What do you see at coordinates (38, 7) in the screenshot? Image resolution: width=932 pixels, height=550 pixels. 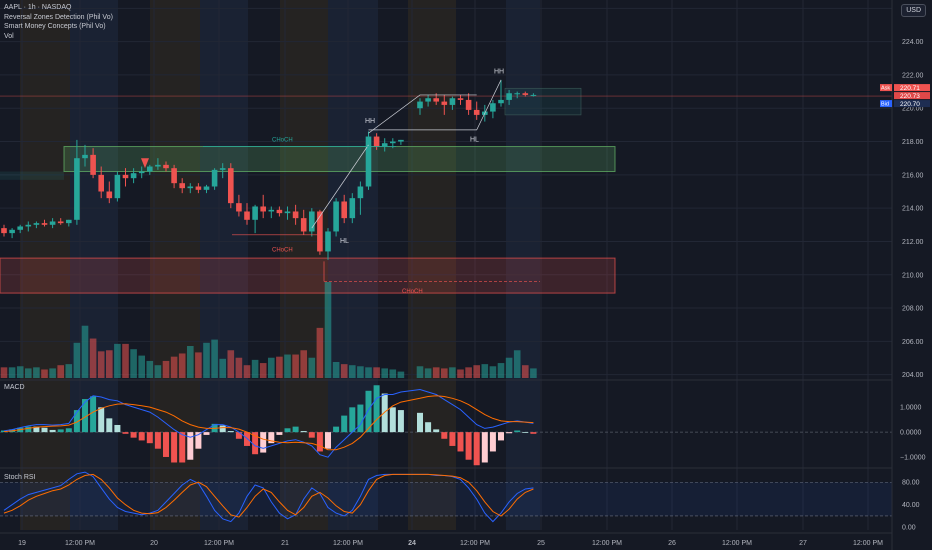 I see `symbol-title: AAPL · 1h · NASDAQ` at bounding box center [38, 7].